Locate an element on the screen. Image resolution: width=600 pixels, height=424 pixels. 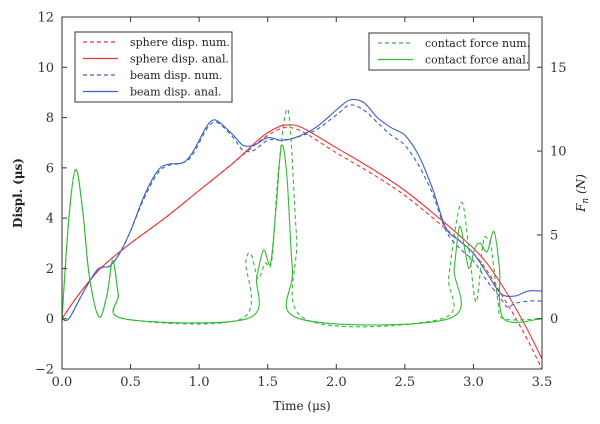
y2-tick-label: 5 is located at coordinates (554, 235).